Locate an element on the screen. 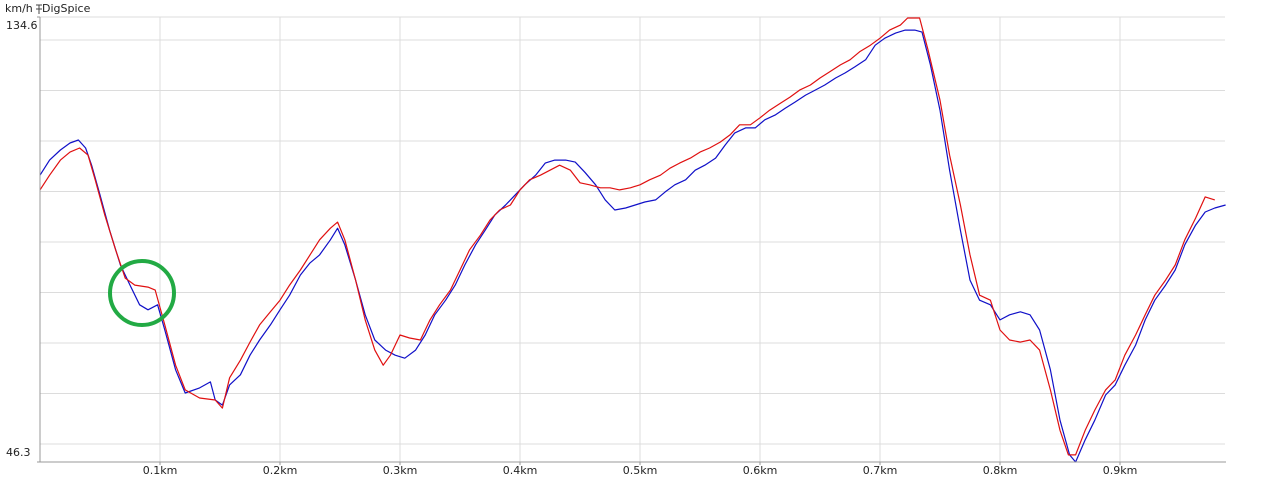 The image size is (1261, 478). y-tick-label: 46.3 is located at coordinates (18, 452).